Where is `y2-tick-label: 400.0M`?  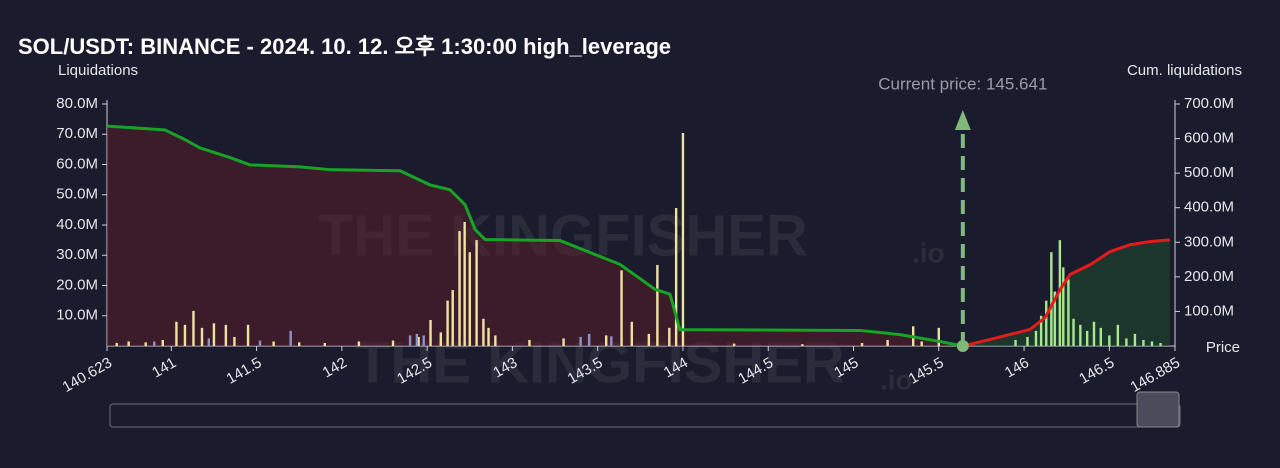 y2-tick-label: 400.0M is located at coordinates (1209, 207).